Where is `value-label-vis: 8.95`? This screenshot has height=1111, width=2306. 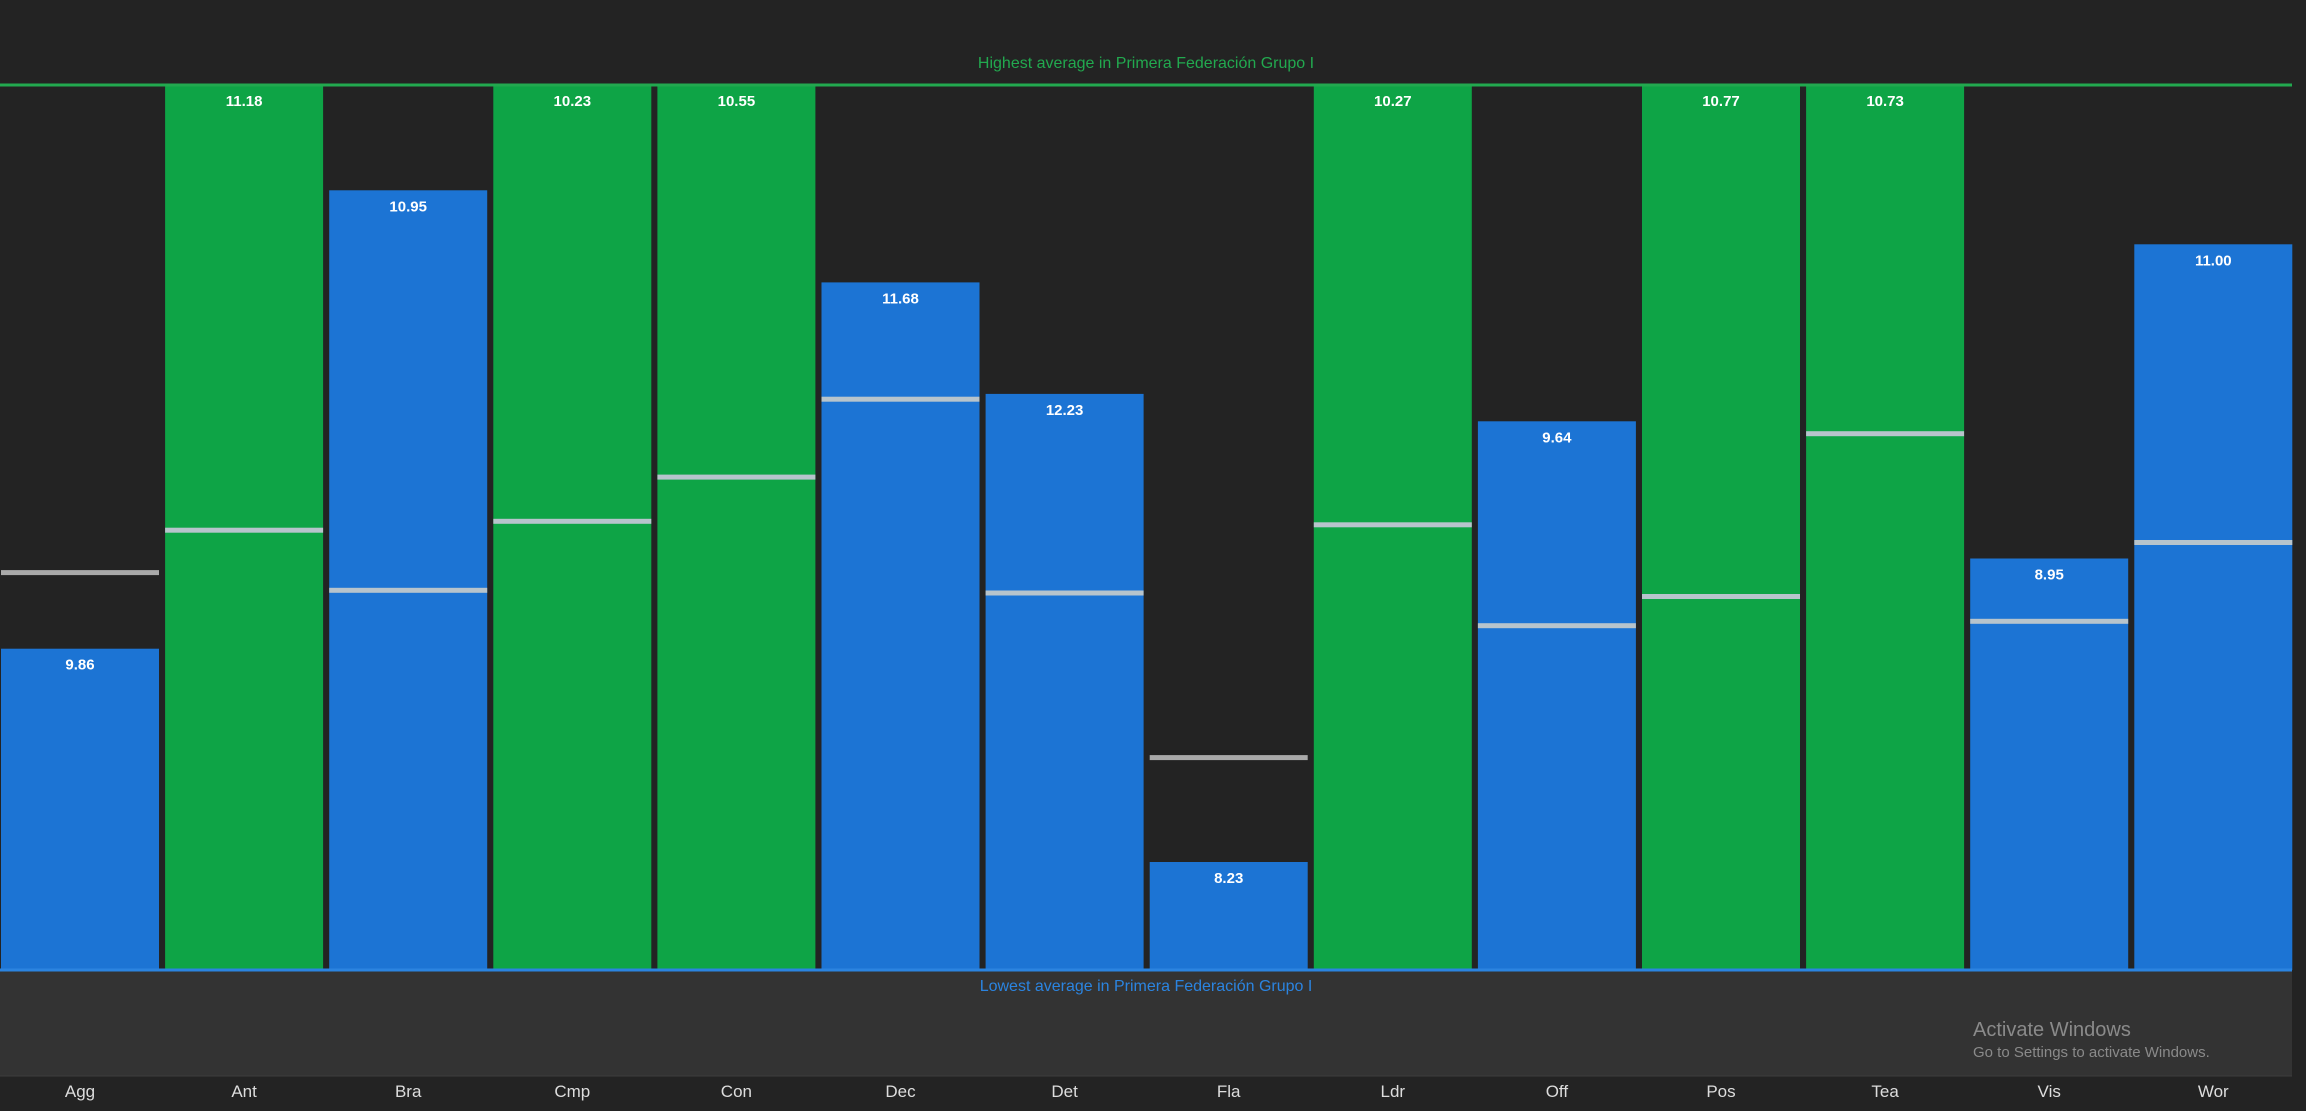 value-label-vis: 8.95 is located at coordinates (2049, 575).